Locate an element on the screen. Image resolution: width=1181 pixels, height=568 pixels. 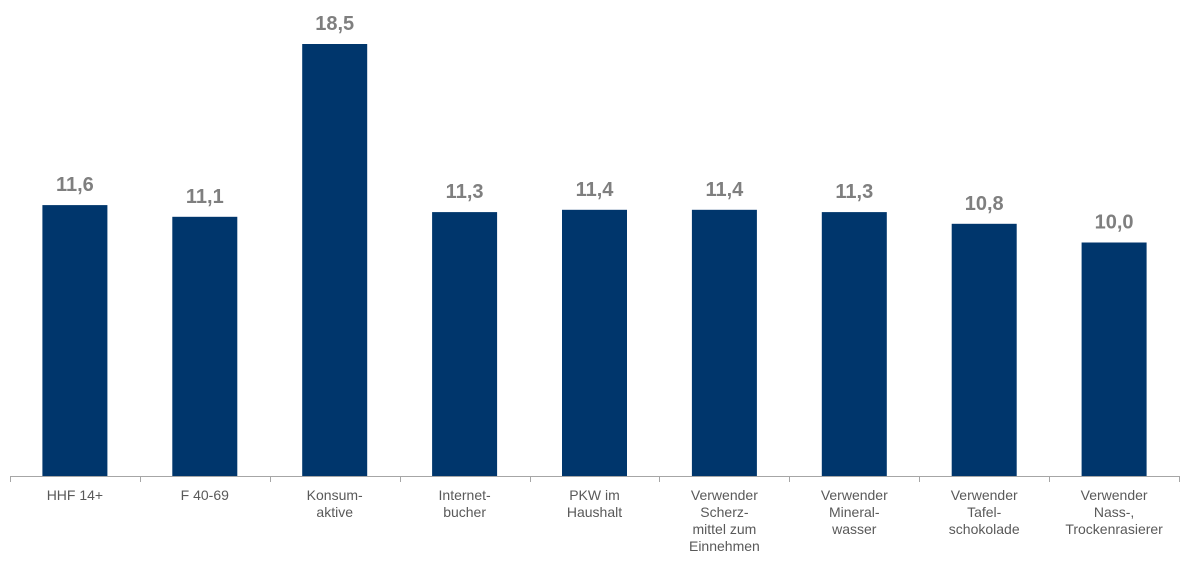
data-label: 10,0 is located at coordinates (1114, 223).